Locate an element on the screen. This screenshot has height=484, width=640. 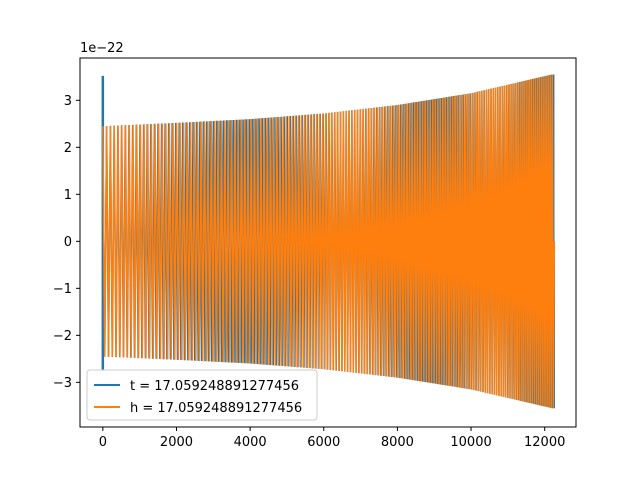
x-tick-label: 10000 is located at coordinates (470, 442).